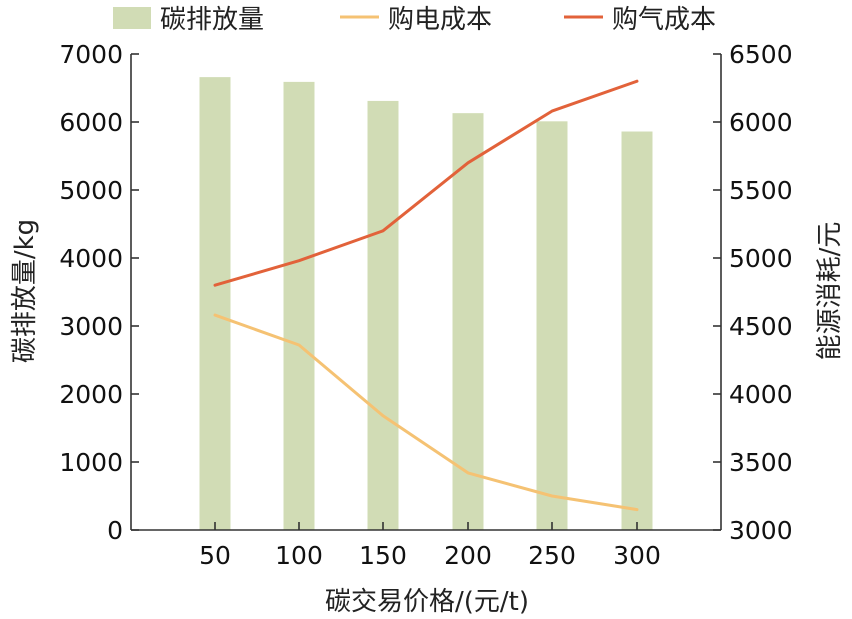  Describe the element at coordinates (25, 291) in the screenshot. I see `left-axis-title: 碳排放量/kg` at that location.